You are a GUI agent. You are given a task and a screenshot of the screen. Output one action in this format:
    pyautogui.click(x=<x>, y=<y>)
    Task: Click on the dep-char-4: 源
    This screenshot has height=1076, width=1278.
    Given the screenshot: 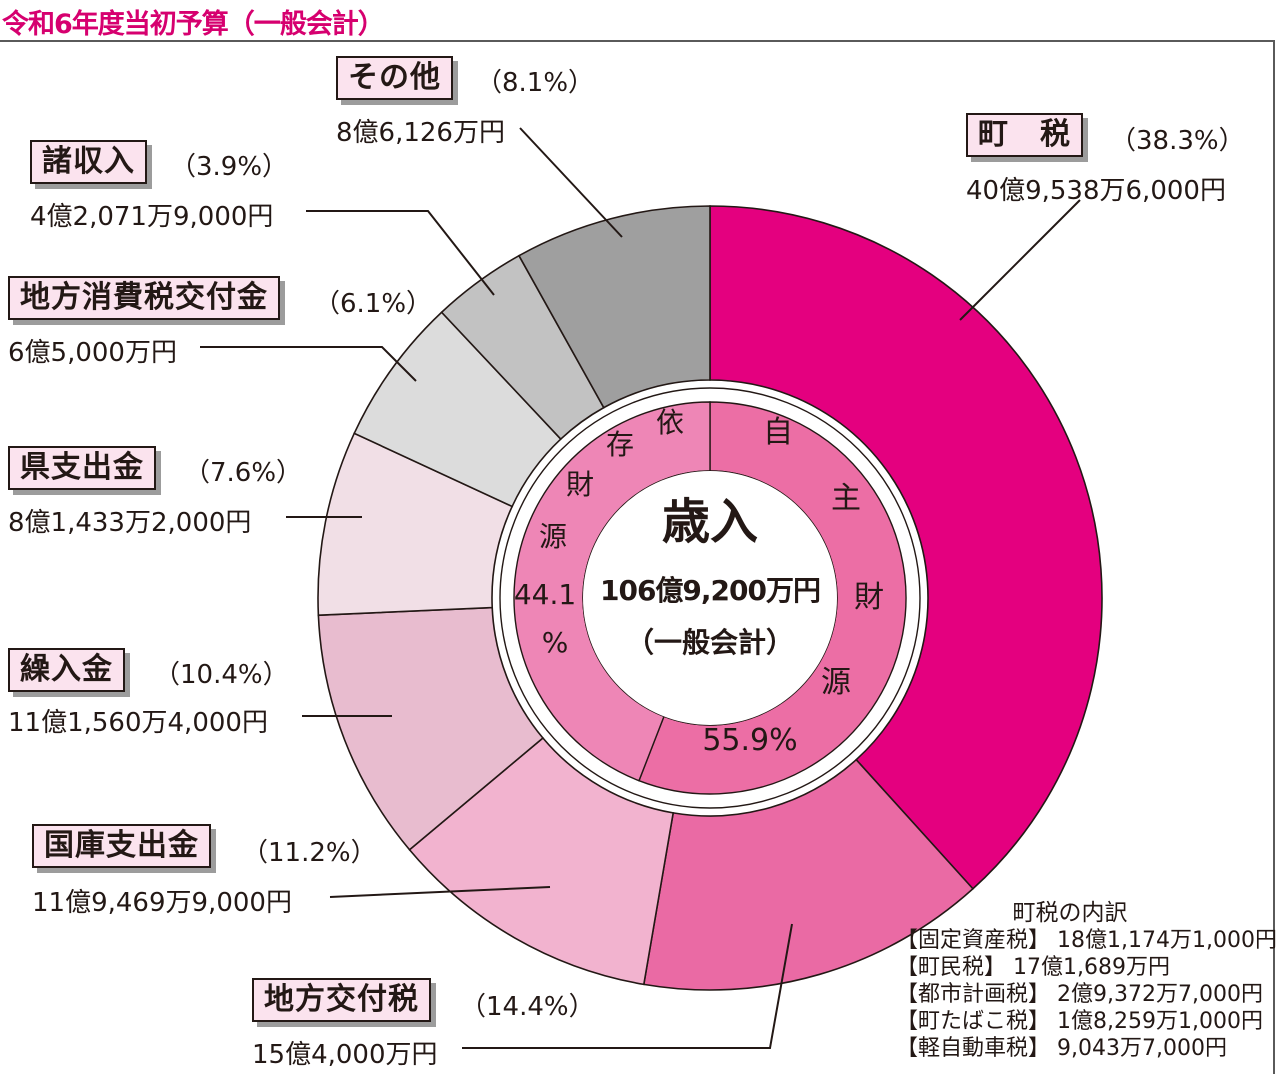 What is the action you would take?
    pyautogui.click(x=553, y=536)
    